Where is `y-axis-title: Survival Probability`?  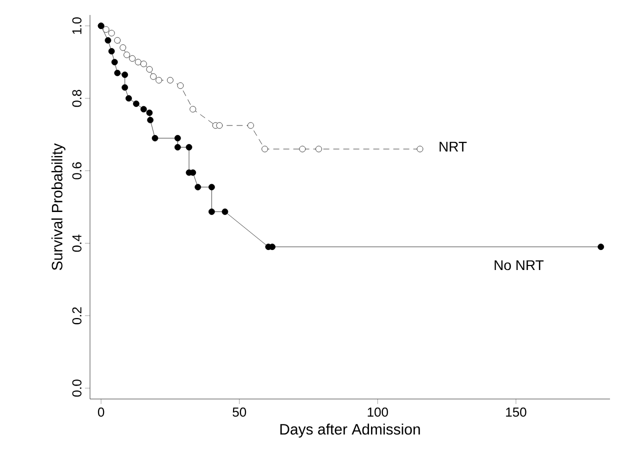 y-axis-title: Survival Probability is located at coordinates (58, 206).